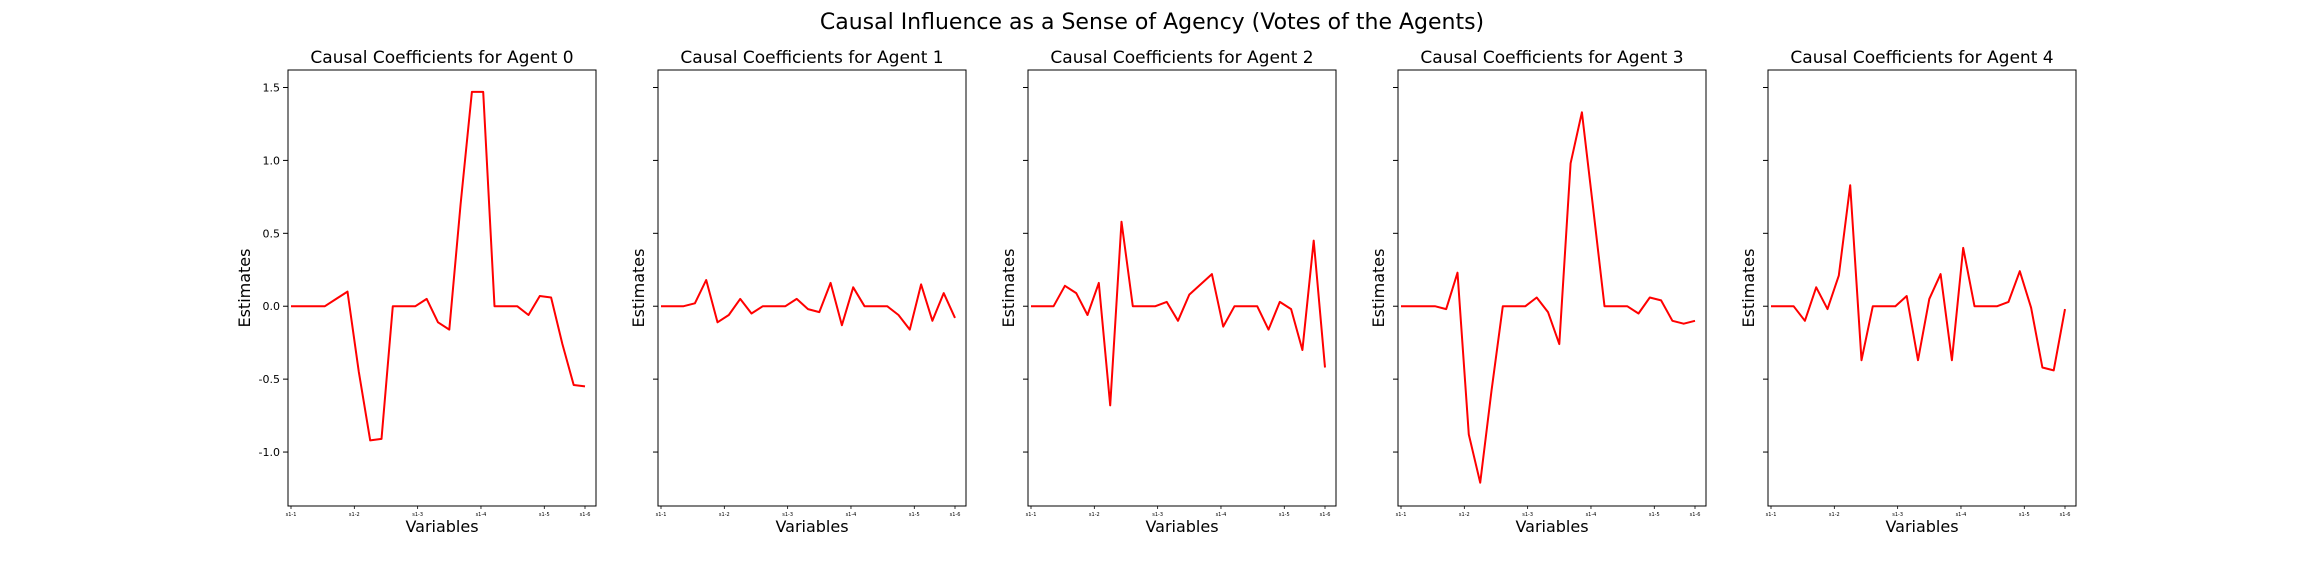 Image resolution: width=2304 pixels, height=576 pixels. Describe the element at coordinates (1551, 58) in the screenshot. I see `panel-title: Causal Coefficients for Agent 3` at that location.